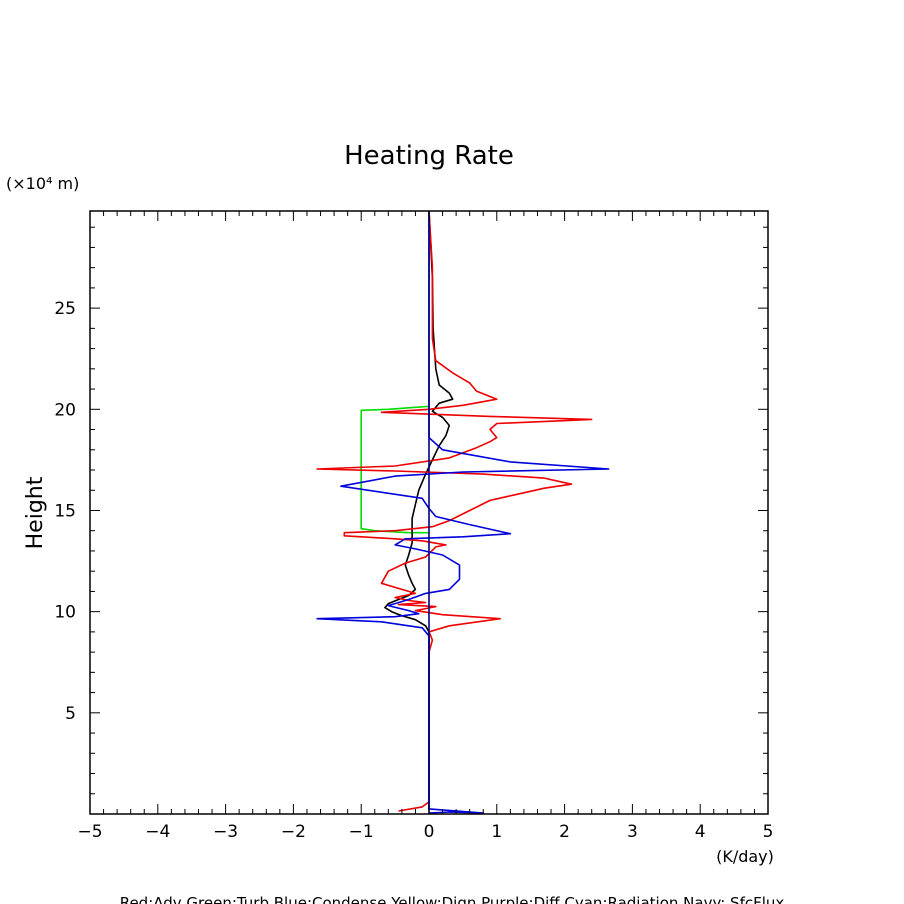 This screenshot has width=904, height=904. Describe the element at coordinates (157, 832) in the screenshot. I see `x-tick-label: −4` at that location.